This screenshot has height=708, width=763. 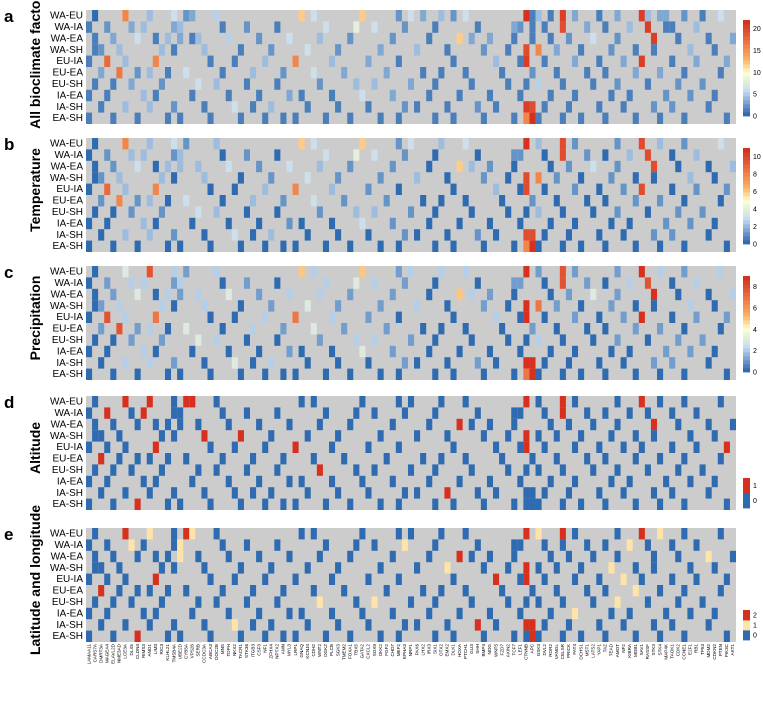 I want to click on row-label: IA-EA, so click(x=70, y=481).